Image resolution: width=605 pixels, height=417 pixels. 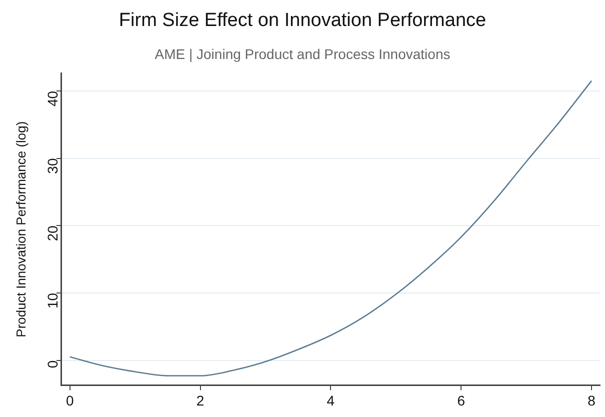 I want to click on x-tick-label: 4, so click(x=330, y=400).